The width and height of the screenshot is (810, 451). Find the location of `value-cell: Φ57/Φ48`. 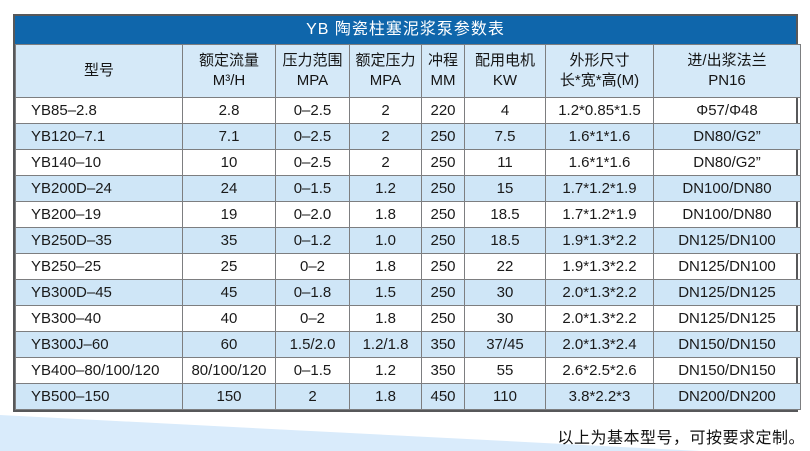

value-cell: Φ57/Φ48 is located at coordinates (727, 110).